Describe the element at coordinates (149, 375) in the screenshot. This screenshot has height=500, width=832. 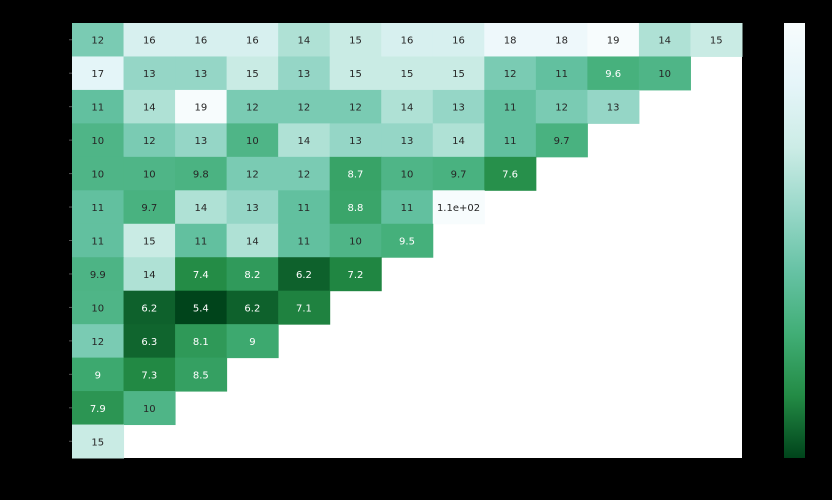
I see `cell-value-label: 7.3` at that location.